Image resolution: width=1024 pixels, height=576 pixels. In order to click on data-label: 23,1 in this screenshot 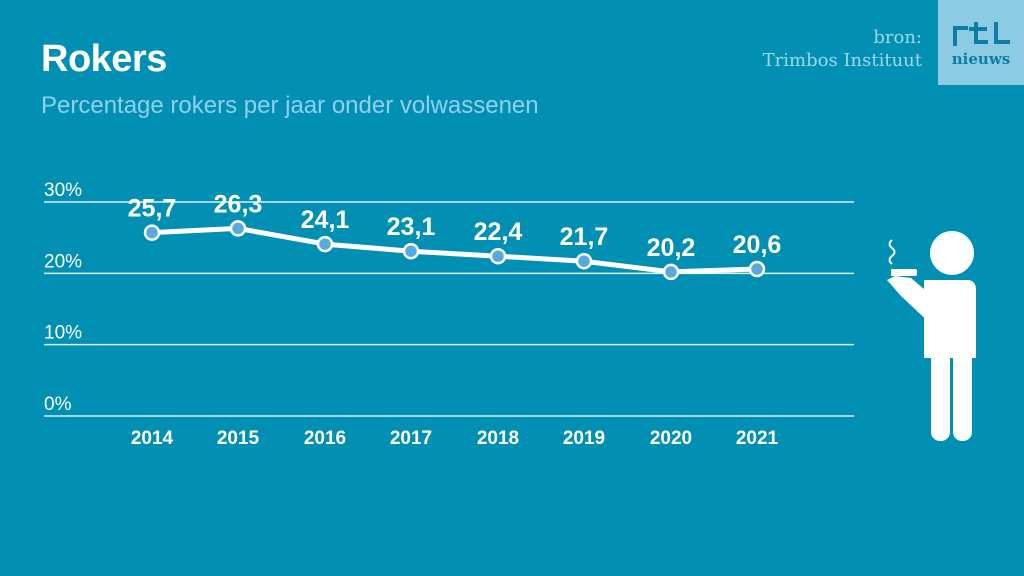, I will do `click(411, 227)`.